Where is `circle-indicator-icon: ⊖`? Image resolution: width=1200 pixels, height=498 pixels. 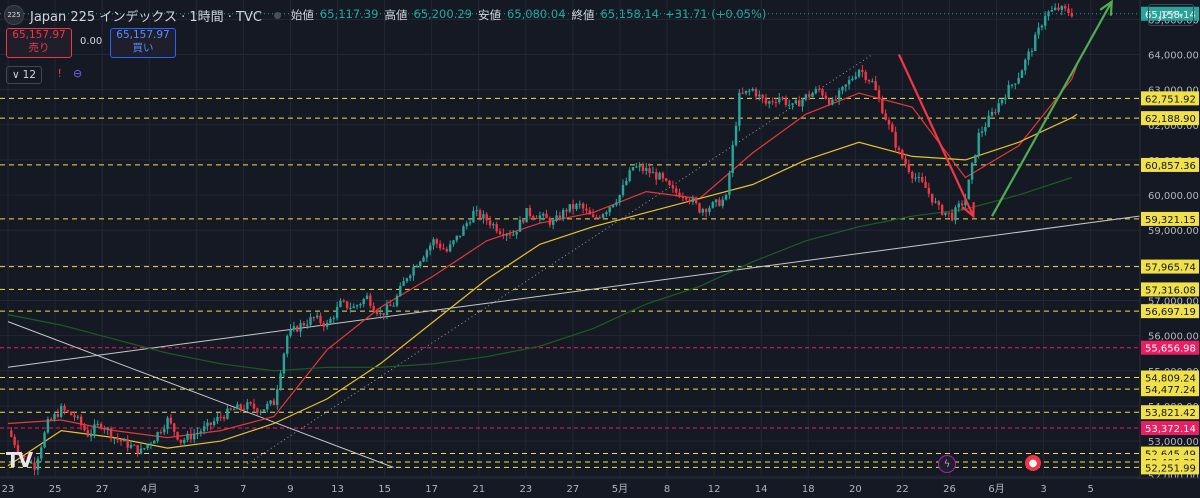
circle-indicator-icon: ⊖ is located at coordinates (78, 73).